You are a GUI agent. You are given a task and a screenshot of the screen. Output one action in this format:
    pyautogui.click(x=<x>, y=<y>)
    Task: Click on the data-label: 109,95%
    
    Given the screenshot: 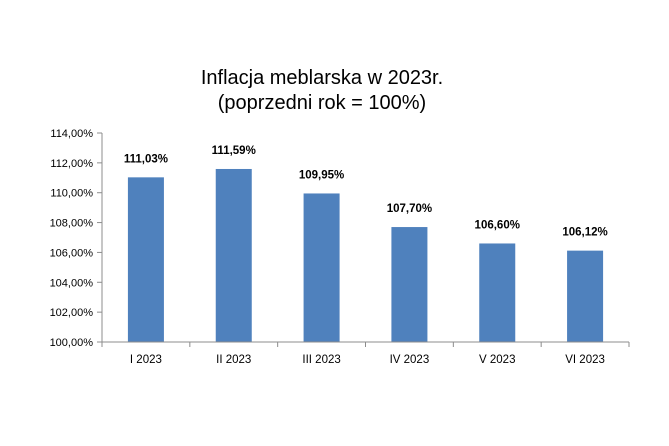 What is the action you would take?
    pyautogui.click(x=321, y=175)
    